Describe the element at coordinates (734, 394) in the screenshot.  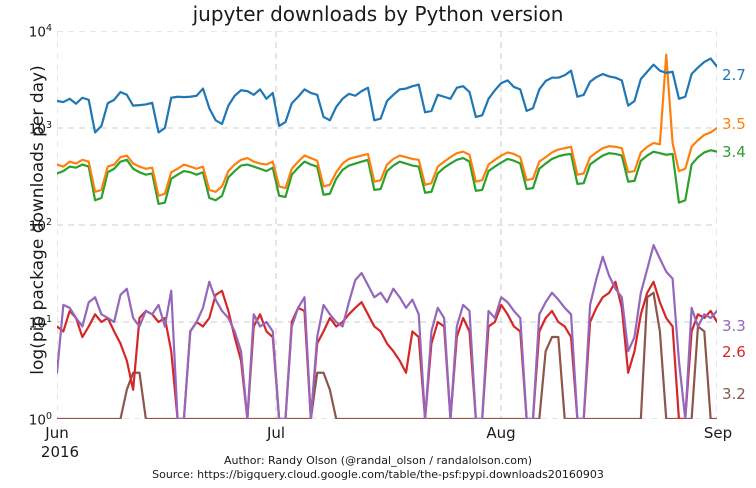
I see `series-label-3-2: 3.2` at that location.